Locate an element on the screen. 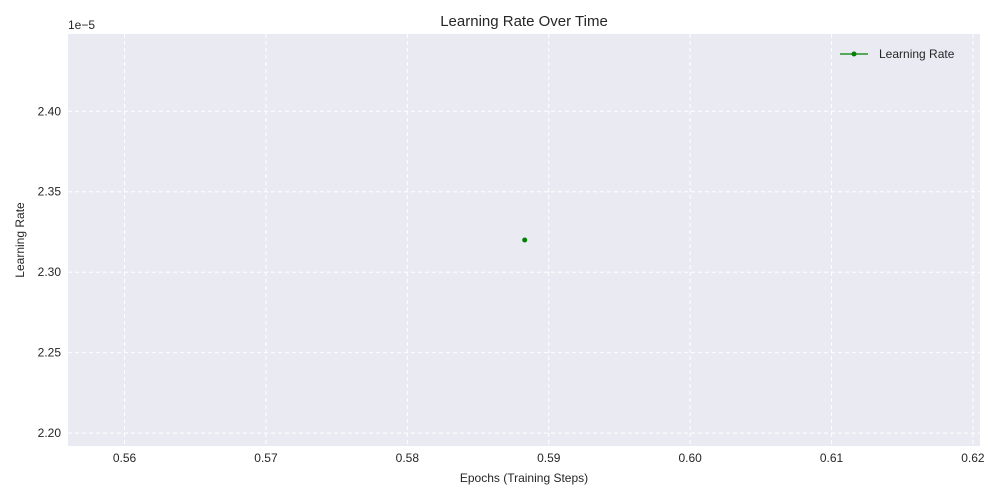  legend: Learning Rate is located at coordinates (897, 54).